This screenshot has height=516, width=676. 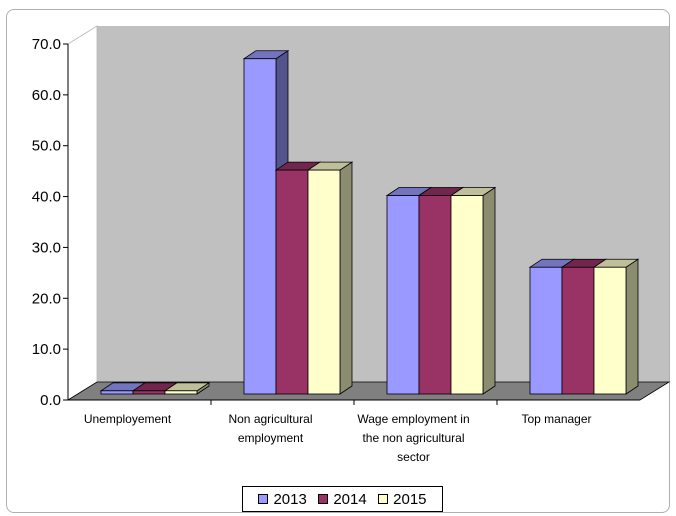 I want to click on x-tick-label: Non agricultural employment, so click(x=270, y=428).